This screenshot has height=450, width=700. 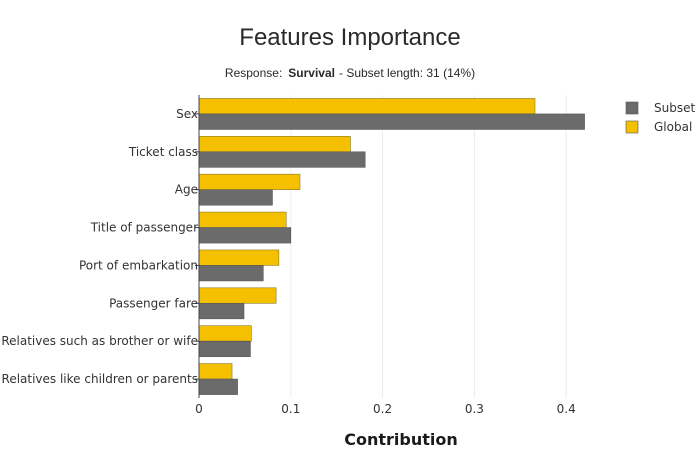 I want to click on subtitle-suffix: - Subset length: 31 (14%), so click(x=407, y=73).